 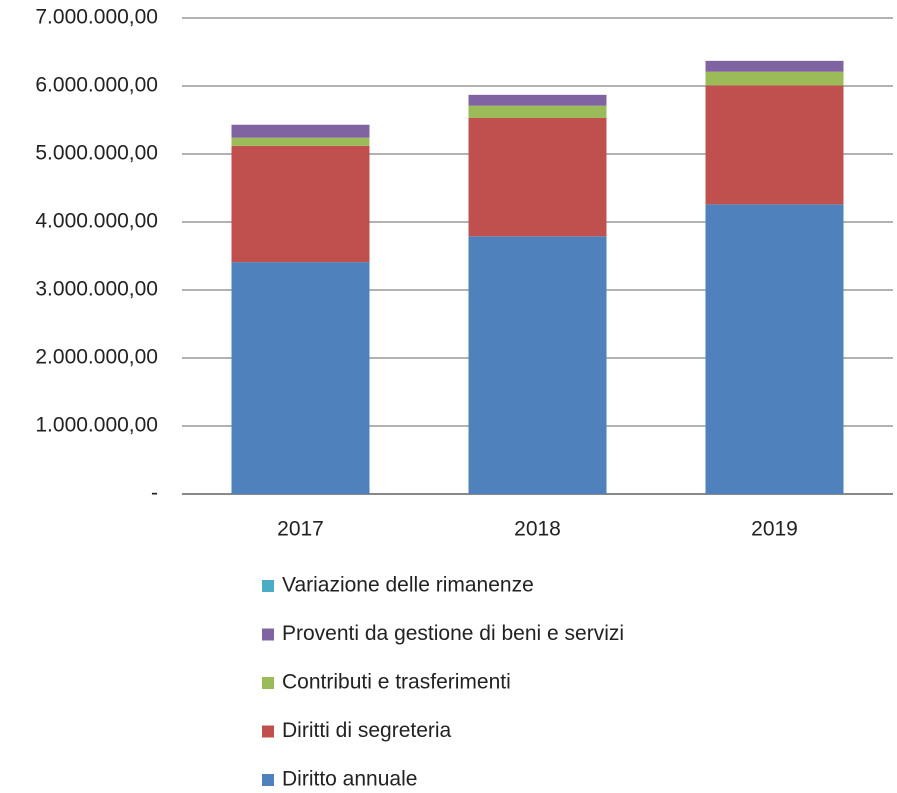 What do you see at coordinates (96, 17) in the screenshot?
I see `y-tick-label: 7.000.000,00` at bounding box center [96, 17].